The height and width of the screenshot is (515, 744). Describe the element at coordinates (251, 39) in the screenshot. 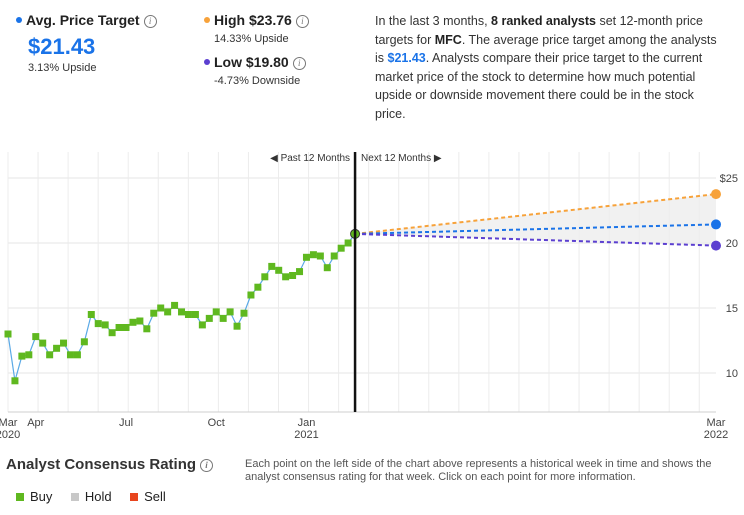

I see `high-upside: 14.33% Upside` at that location.